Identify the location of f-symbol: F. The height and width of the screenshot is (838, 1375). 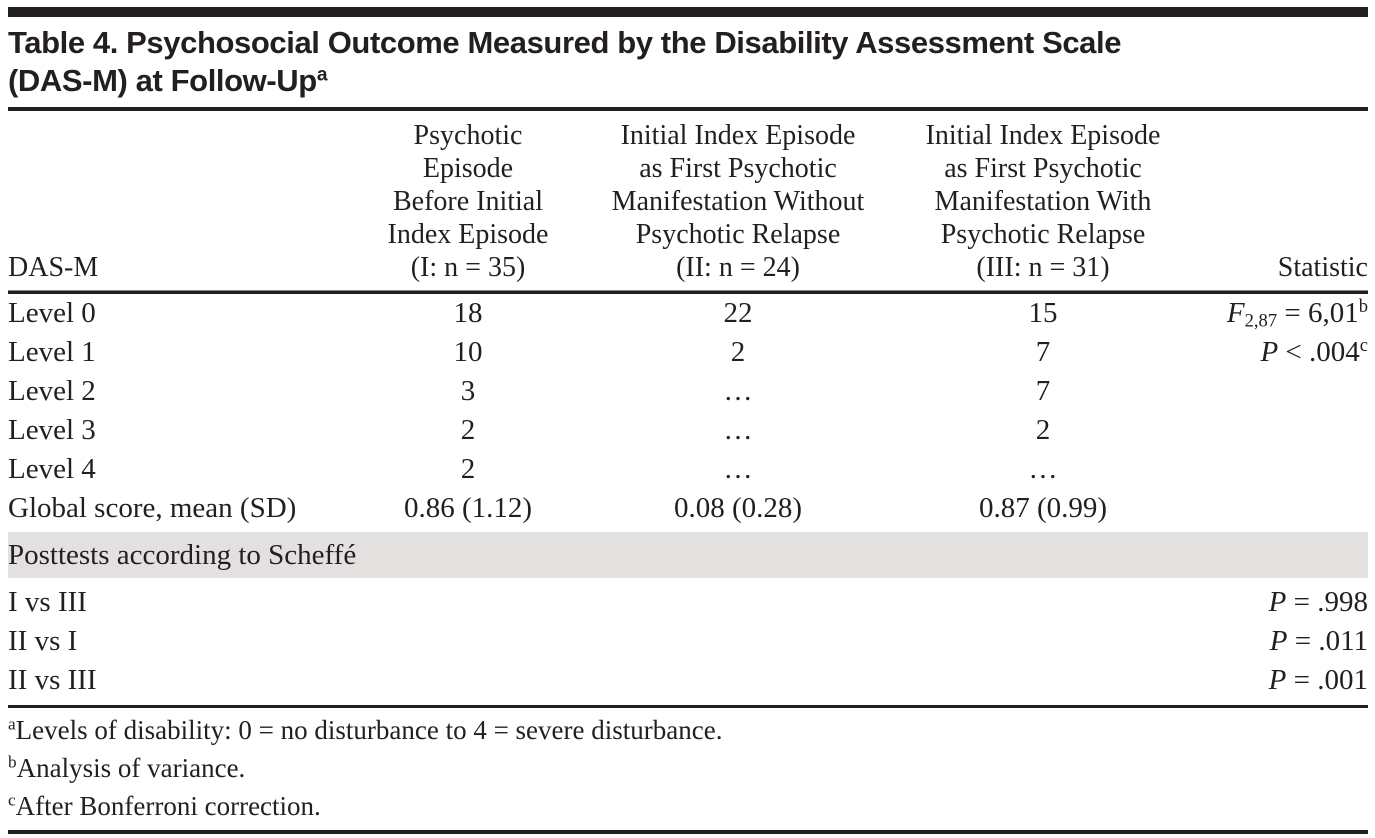
(1235, 313).